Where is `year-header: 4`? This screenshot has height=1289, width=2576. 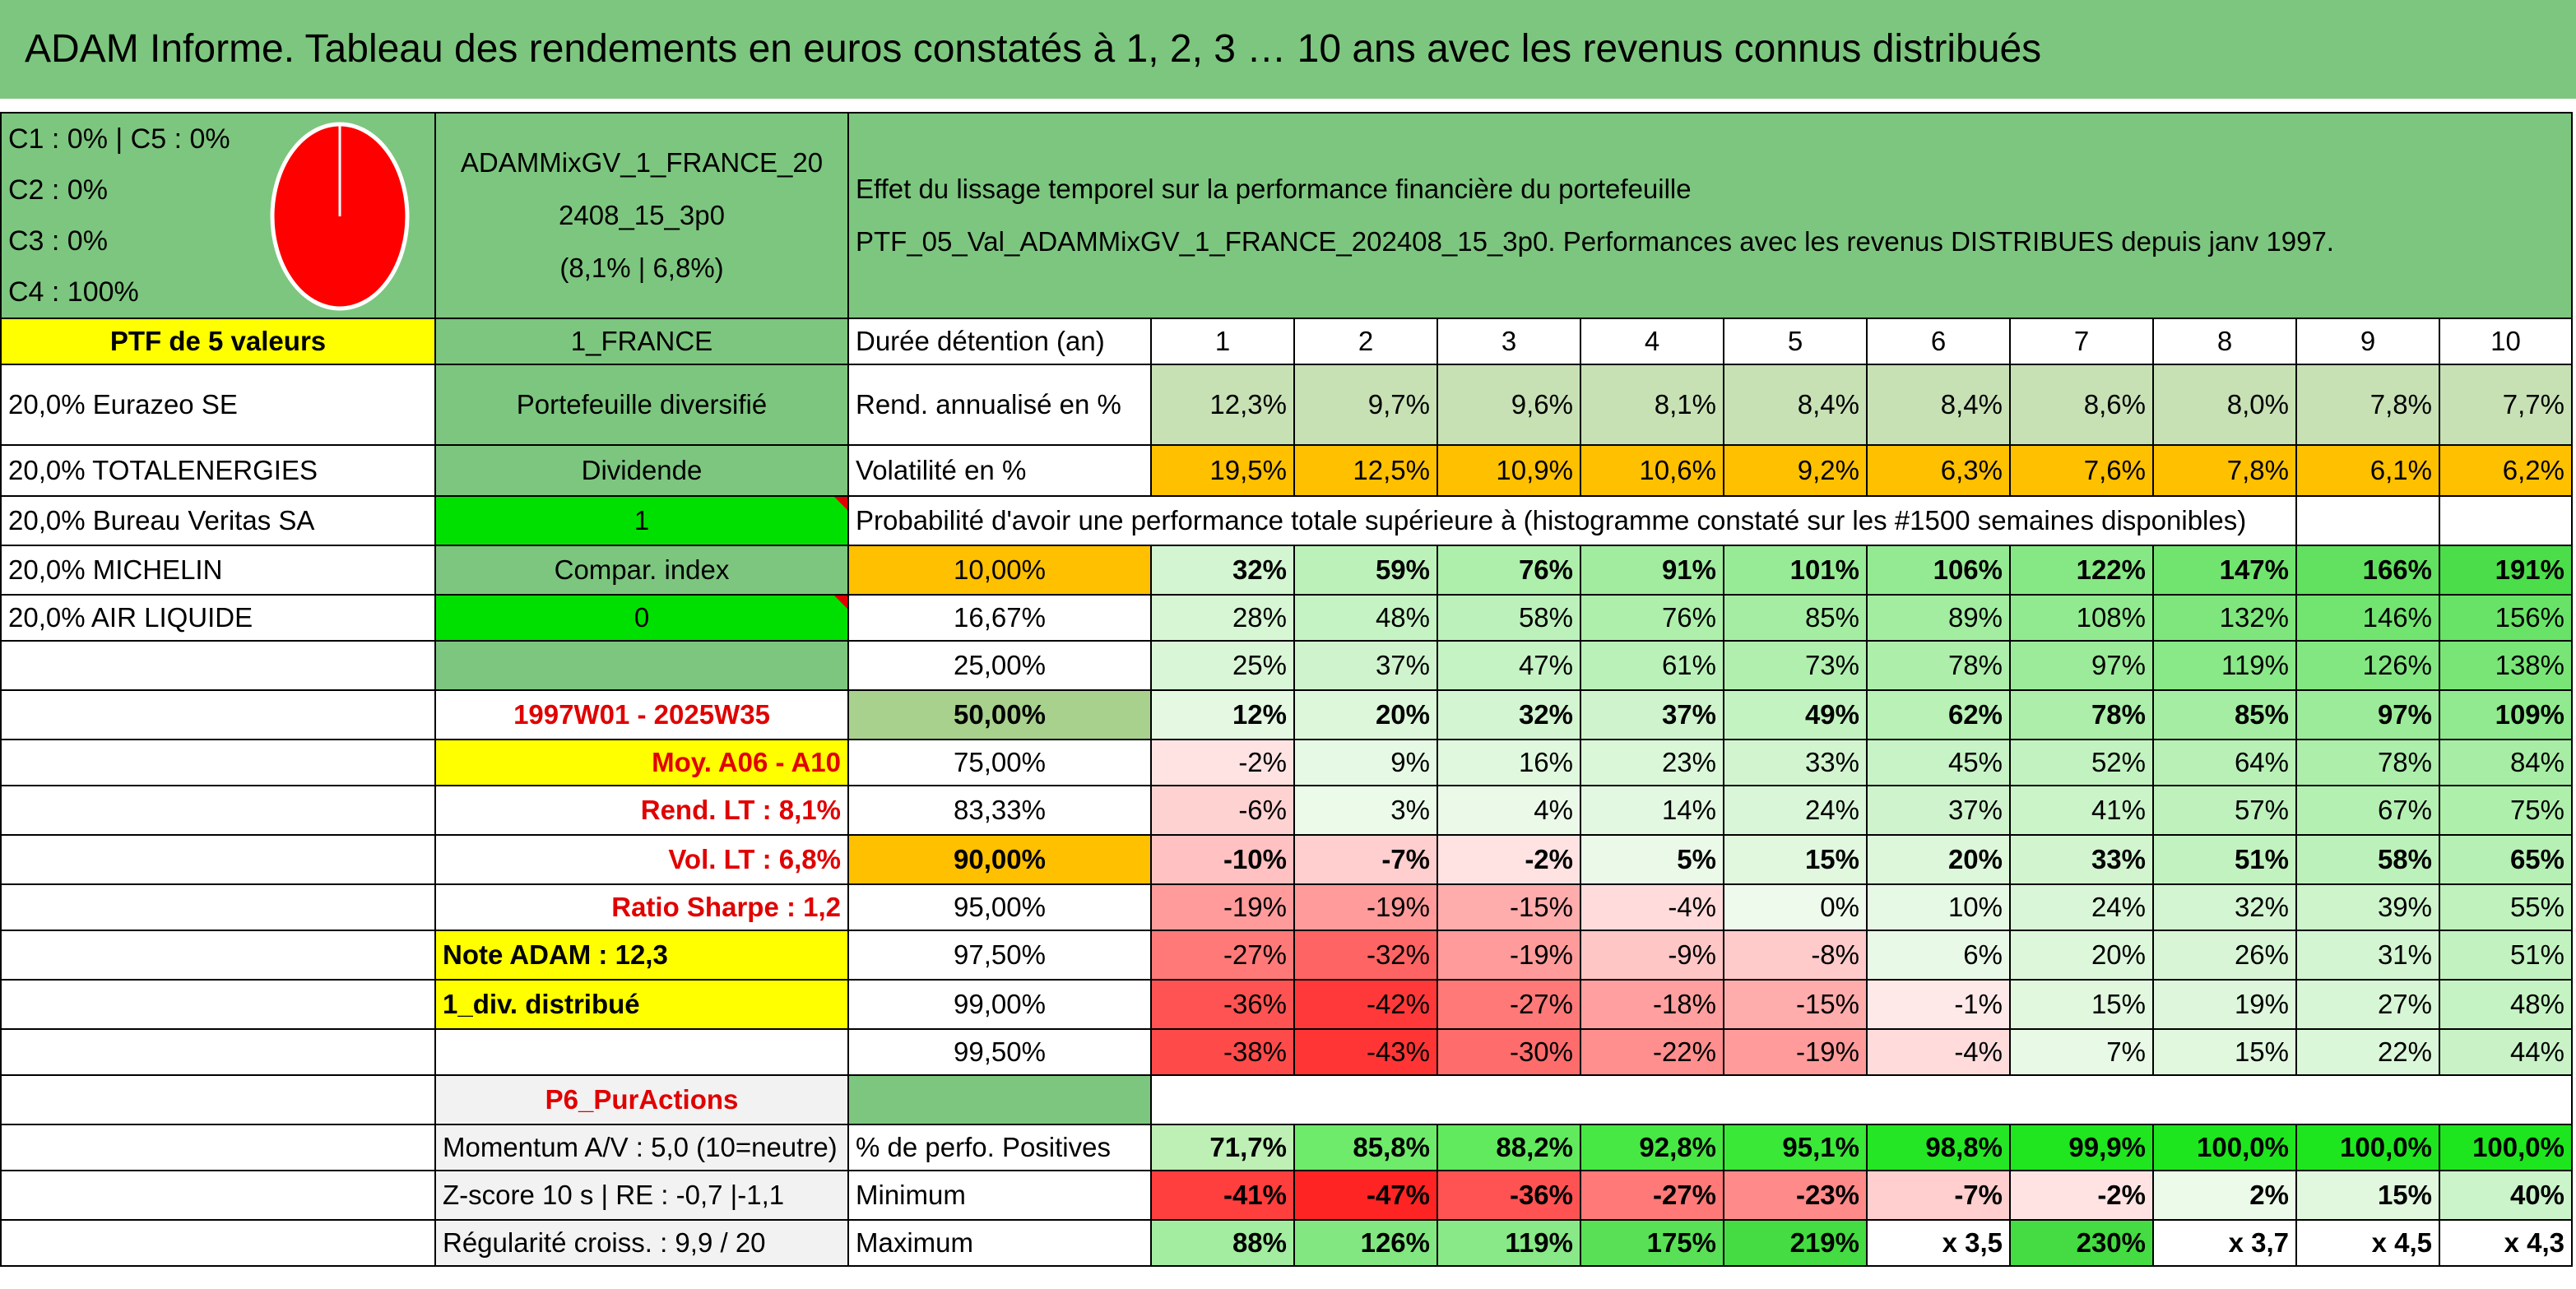 year-header: 4 is located at coordinates (1652, 341).